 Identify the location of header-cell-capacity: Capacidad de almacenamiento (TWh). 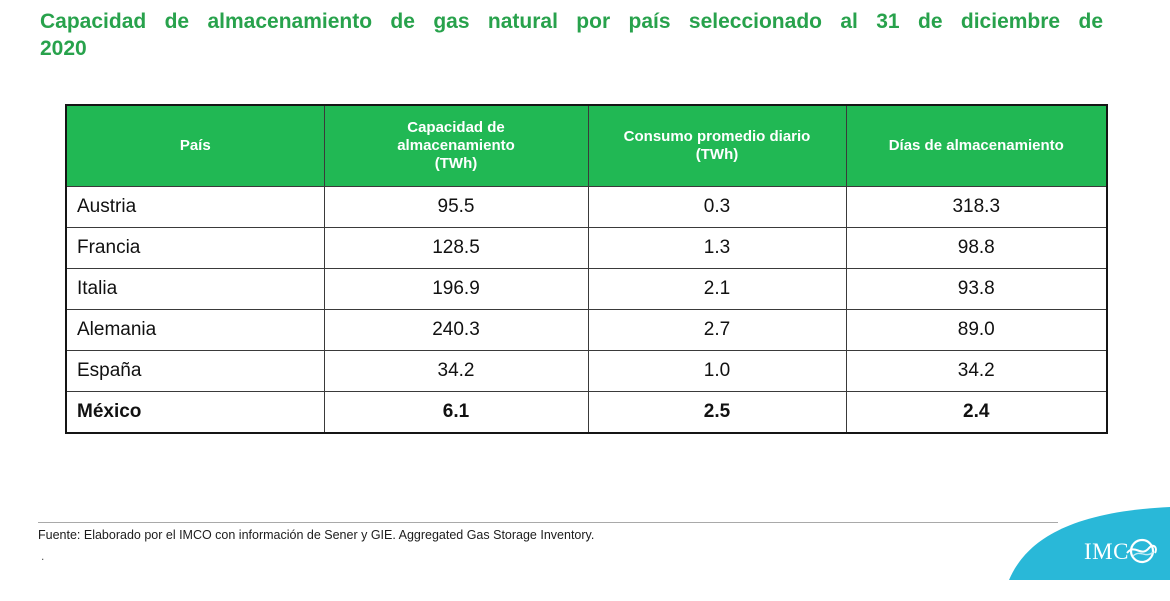
(456, 145).